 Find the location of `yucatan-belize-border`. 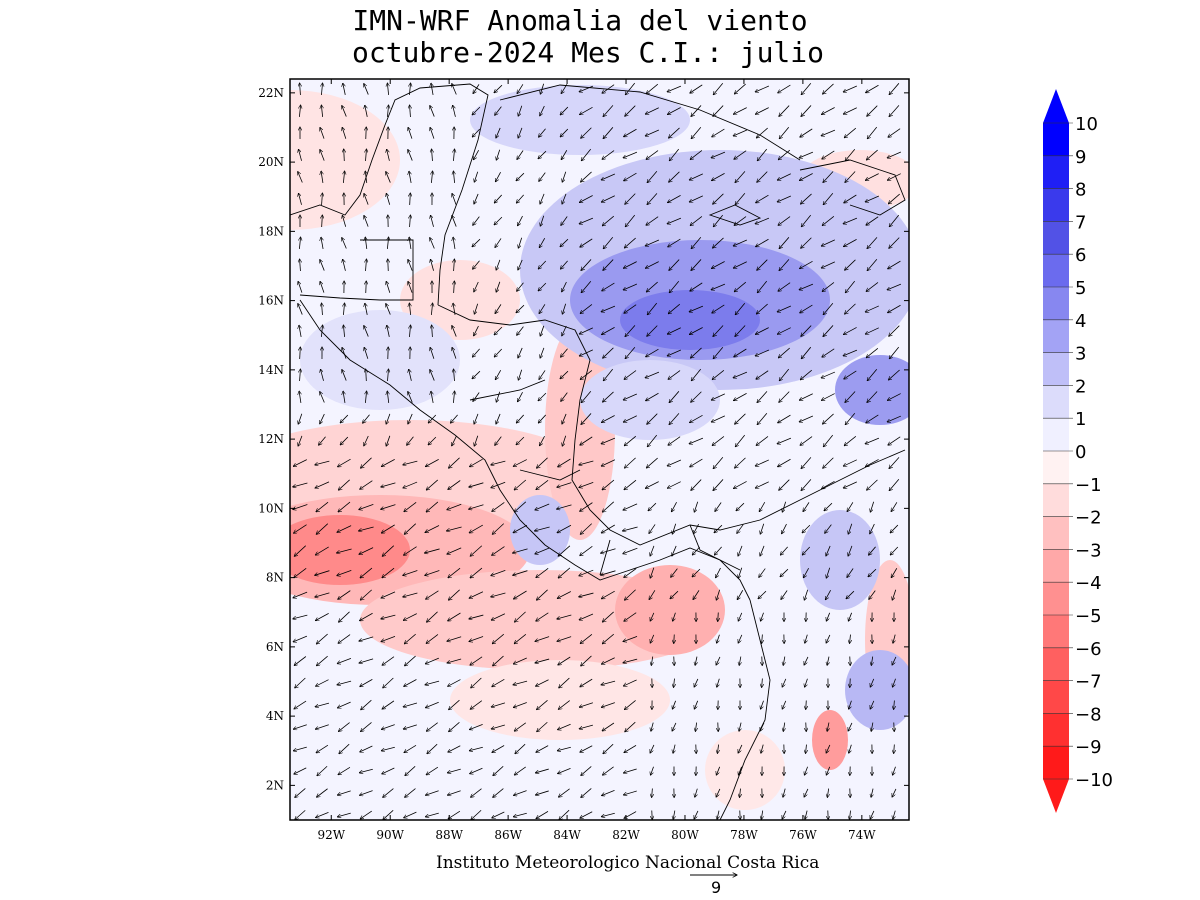

yucatan-belize-border is located at coordinates (356, 270).